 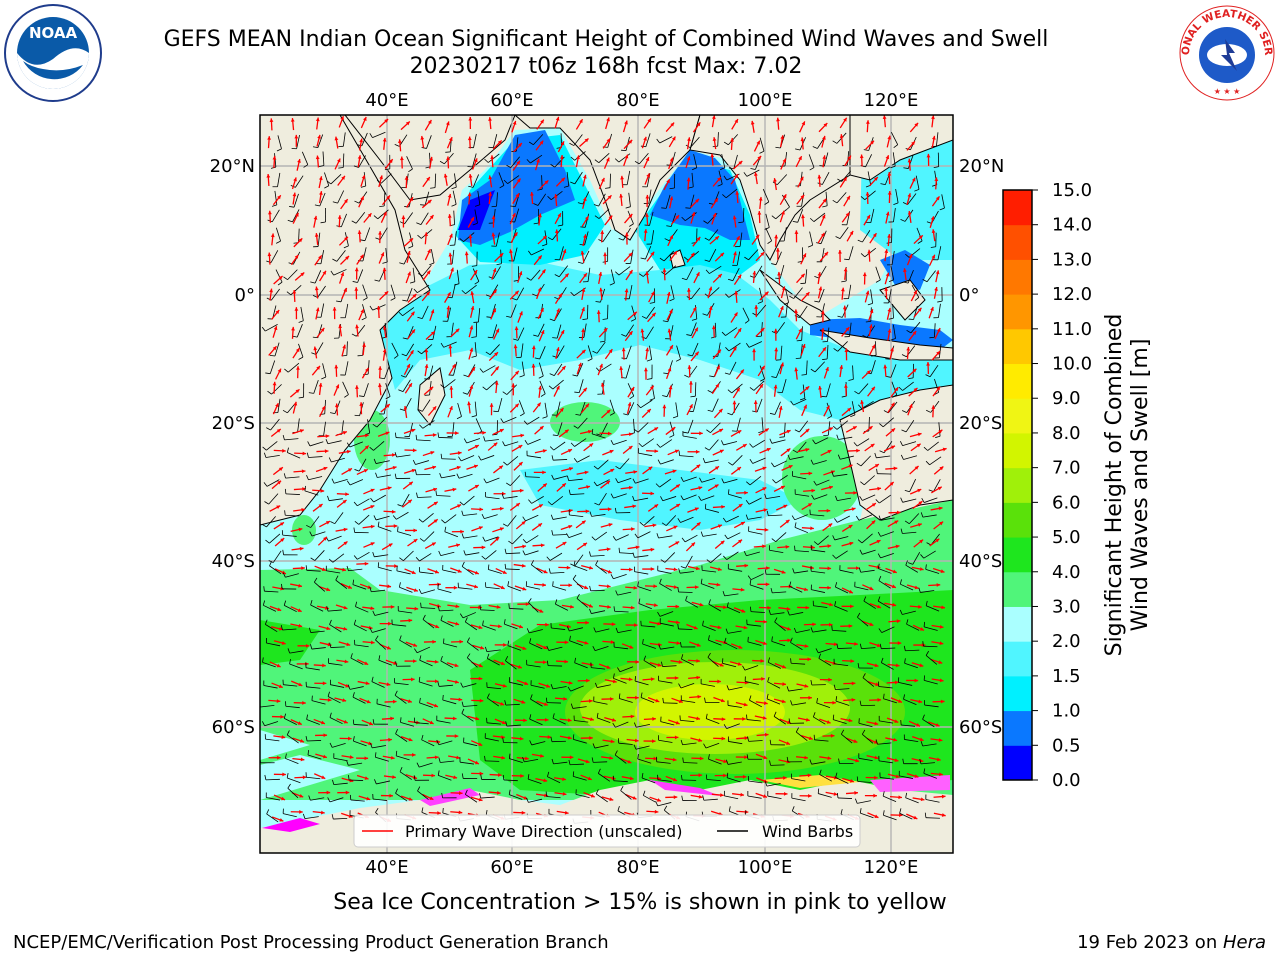 What do you see at coordinates (765, 867) in the screenshot?
I see `lon-label-bottom: 100°E` at bounding box center [765, 867].